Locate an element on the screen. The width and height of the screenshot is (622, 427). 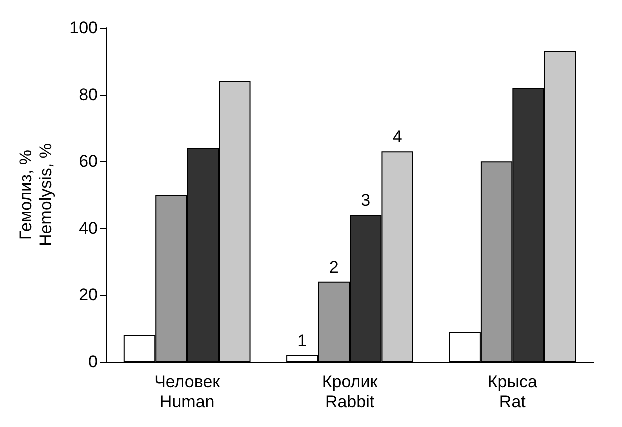
y-tick-label: 80 is located at coordinates (88, 94).